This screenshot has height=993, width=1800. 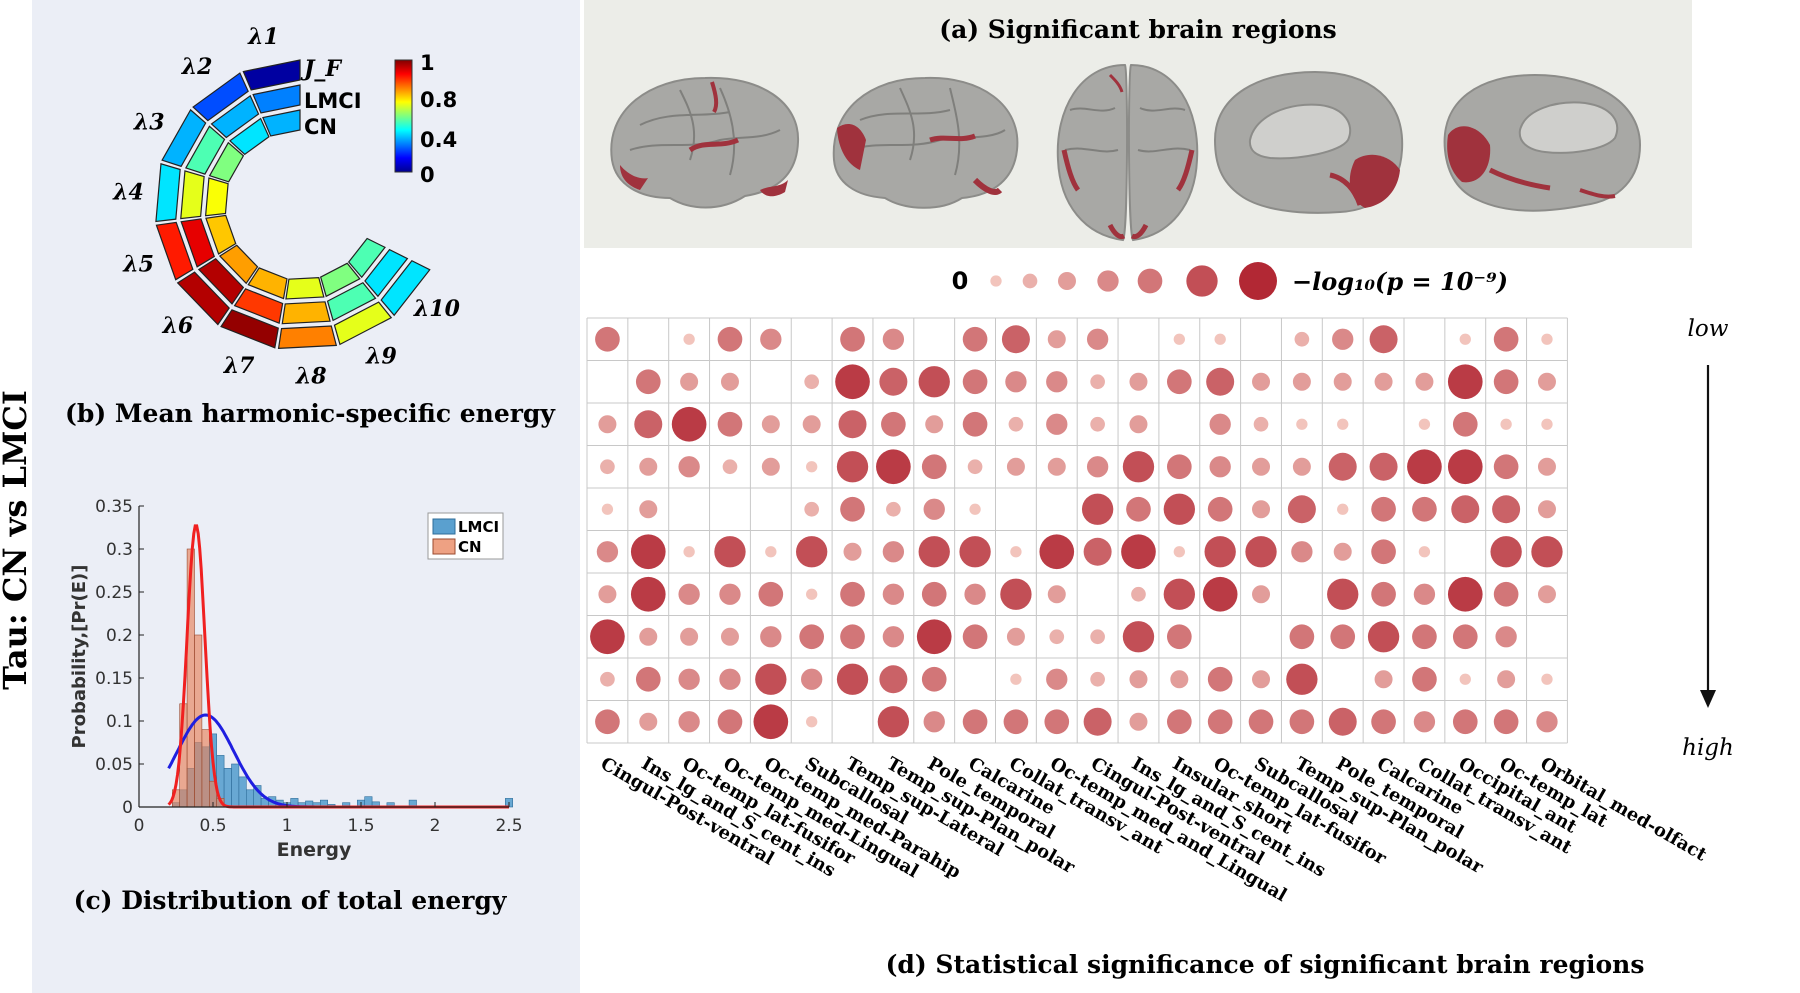 I want to click on dot-r8-c22, so click(x=1465, y=637).